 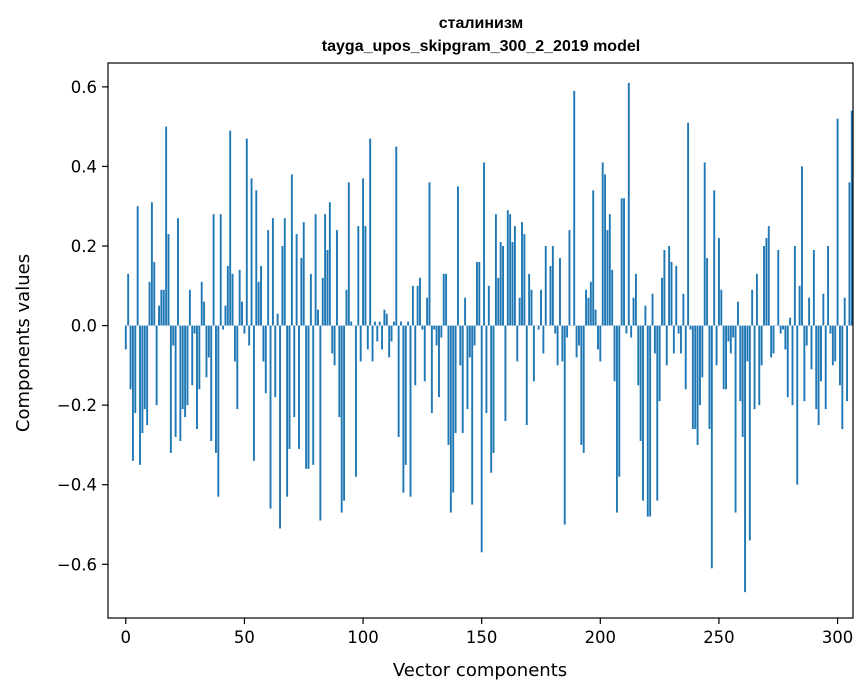 I want to click on x-tick-label: 100, so click(x=363, y=637).